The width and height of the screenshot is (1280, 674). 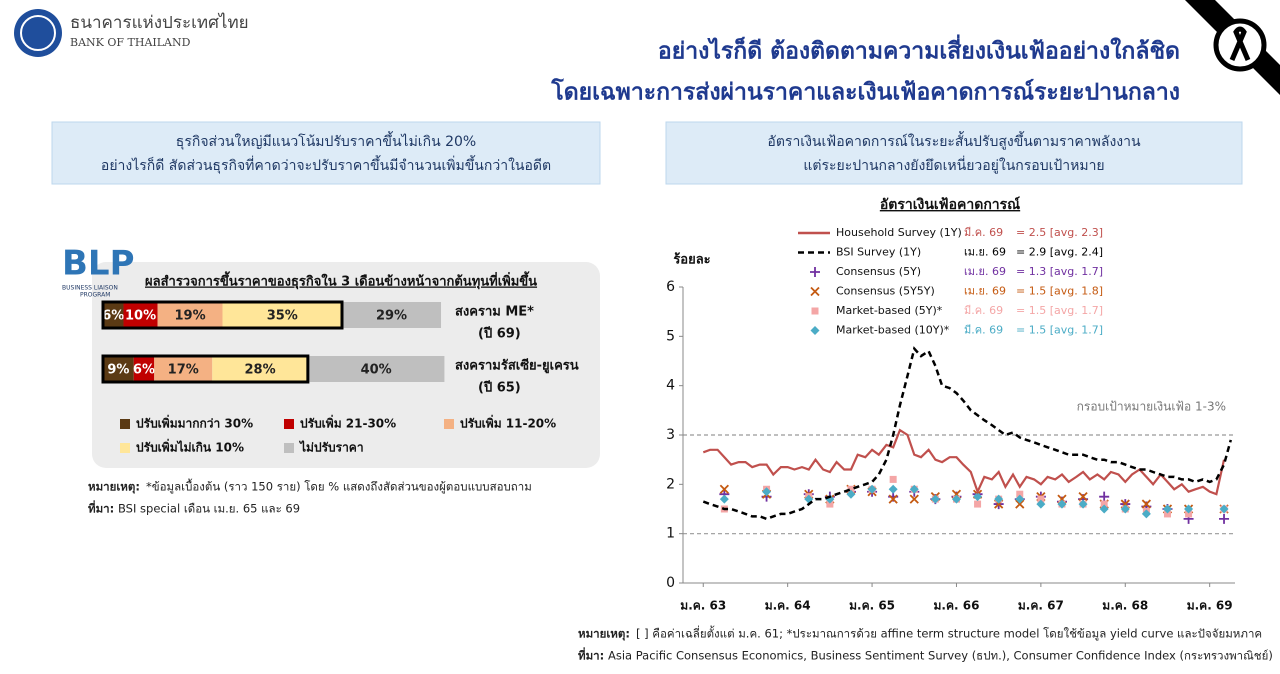 I want to click on bar-value-label: 28%, so click(x=259, y=370).